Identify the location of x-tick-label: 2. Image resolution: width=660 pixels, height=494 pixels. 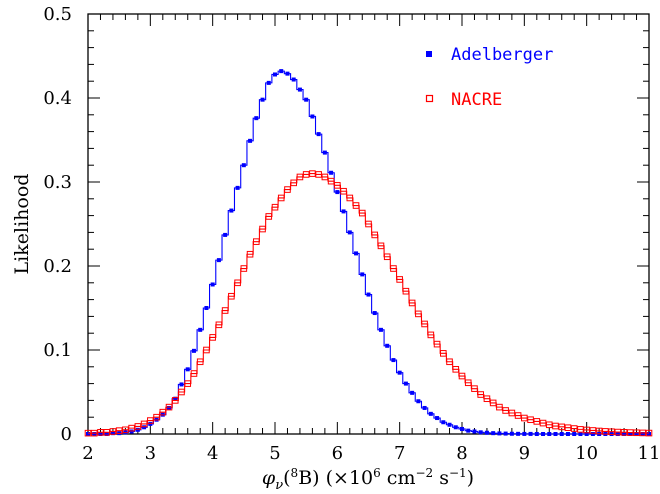
(87, 453).